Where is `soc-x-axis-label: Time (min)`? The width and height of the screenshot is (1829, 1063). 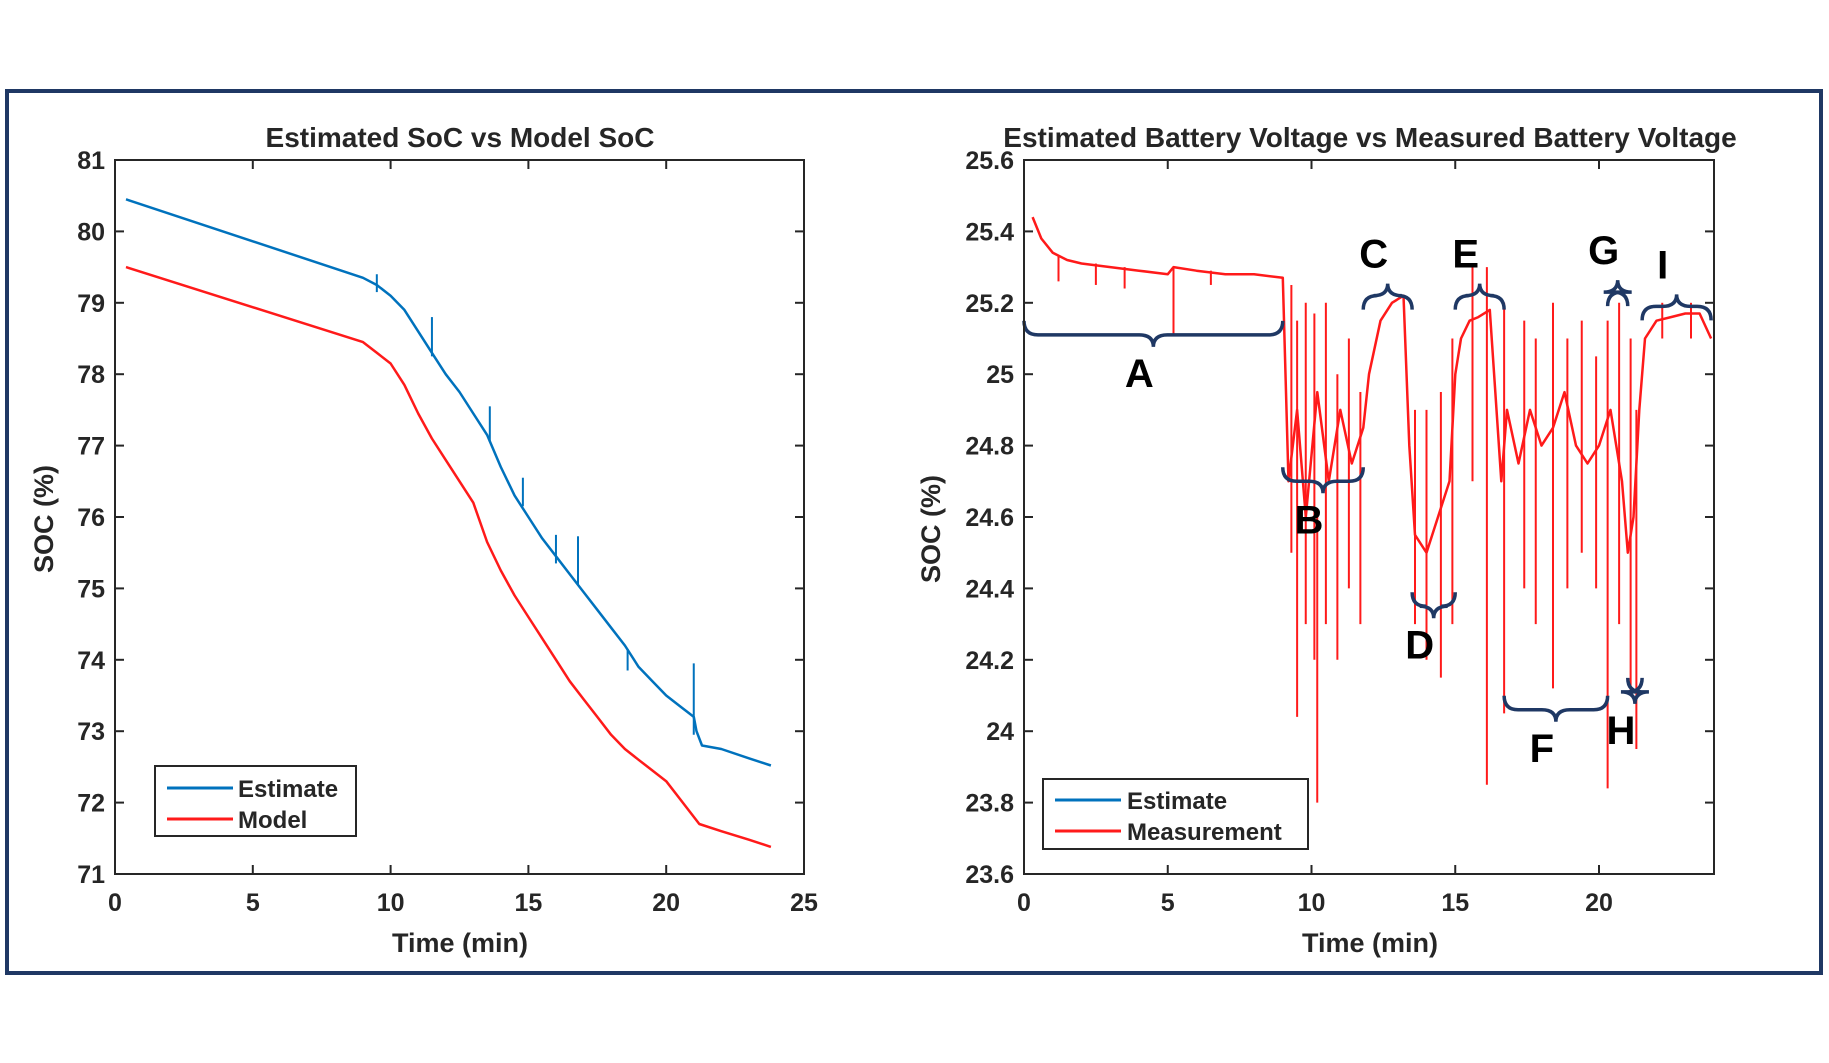
soc-x-axis-label: Time (min) is located at coordinates (460, 943).